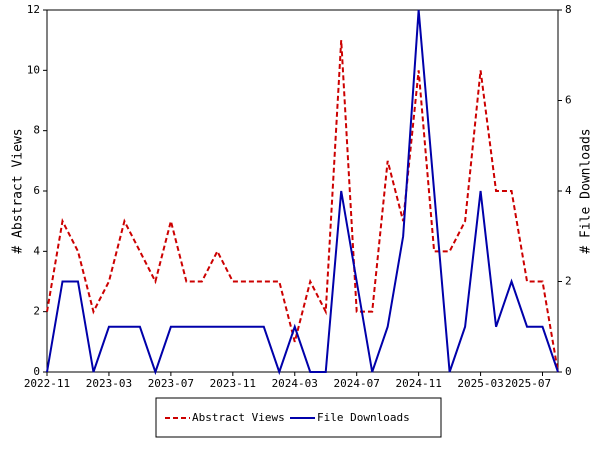 The width and height of the screenshot is (600, 454). Describe the element at coordinates (568, 9) in the screenshot. I see `y2-tick-label: 8` at that location.